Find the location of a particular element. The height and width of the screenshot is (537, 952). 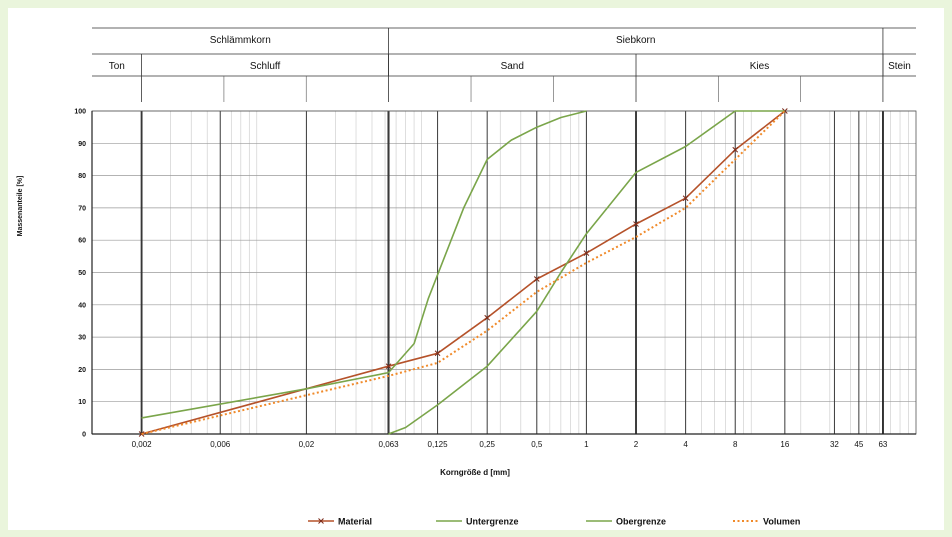

x-tick-label: 4 is located at coordinates (685, 444).